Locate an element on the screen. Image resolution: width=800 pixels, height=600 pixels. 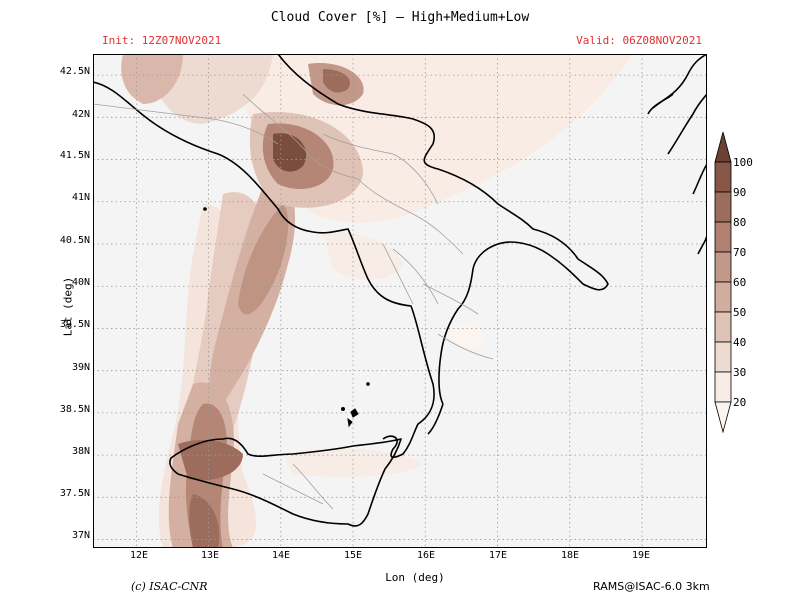
colorbar-label: 90 is located at coordinates (740, 192).